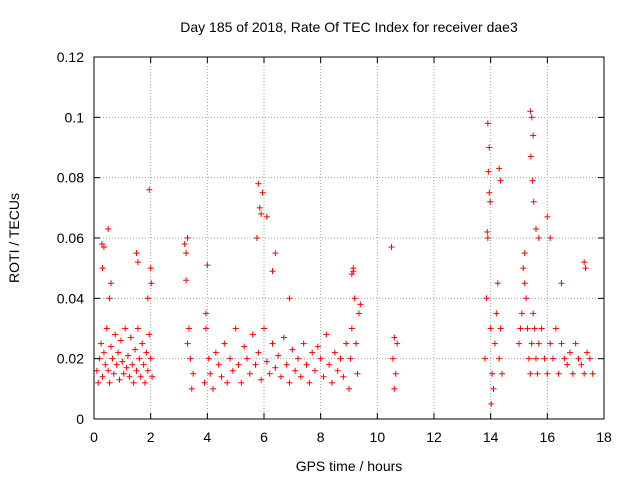 The height and width of the screenshot is (480, 640). I want to click on y-tick-label: 0.06, so click(70, 238).